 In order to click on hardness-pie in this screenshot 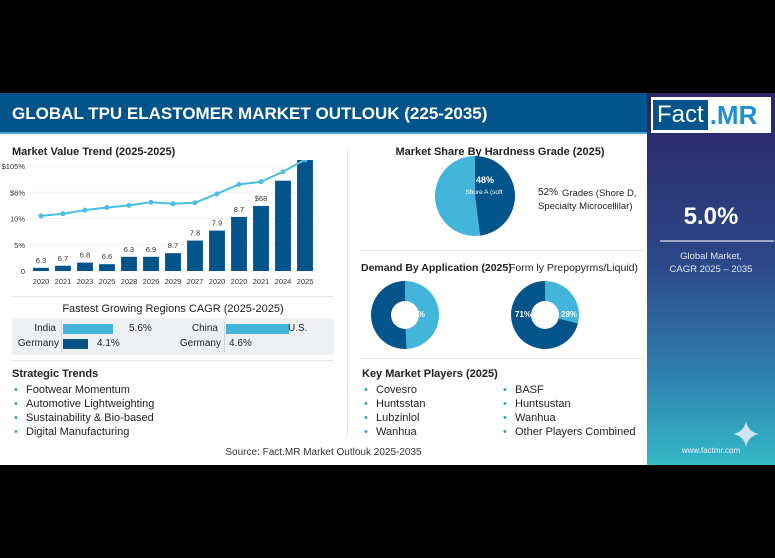, I will do `click(475, 196)`.